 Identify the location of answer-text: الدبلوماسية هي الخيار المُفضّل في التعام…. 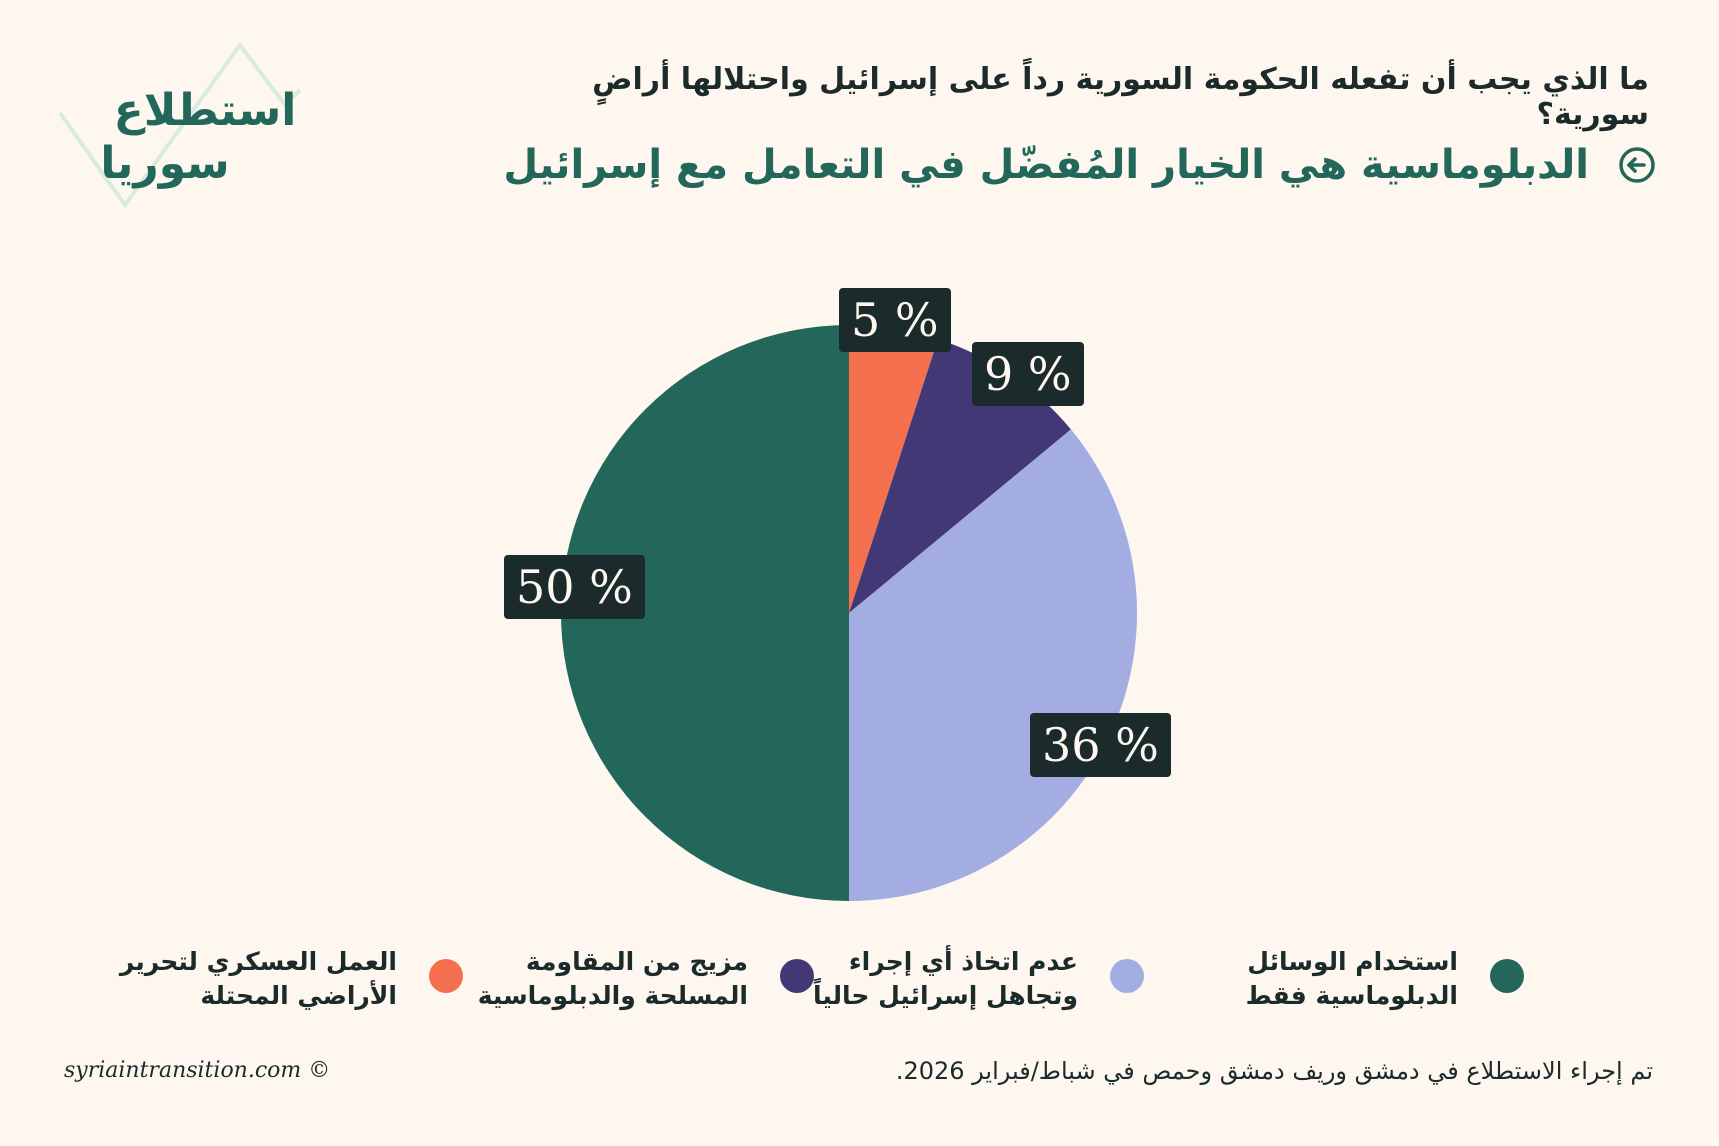
(1046, 165).